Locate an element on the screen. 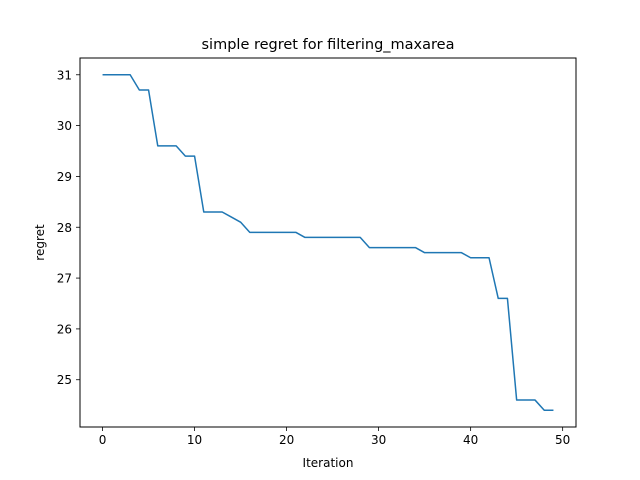  y-tick-label: 30 is located at coordinates (64, 126).